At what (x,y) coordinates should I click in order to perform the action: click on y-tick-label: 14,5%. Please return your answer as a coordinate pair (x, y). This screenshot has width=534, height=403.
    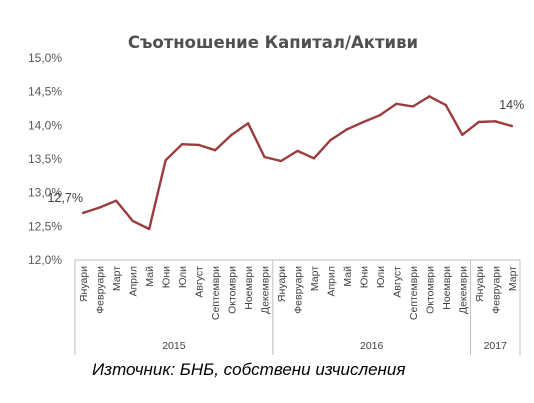
    Looking at the image, I should click on (45, 92).